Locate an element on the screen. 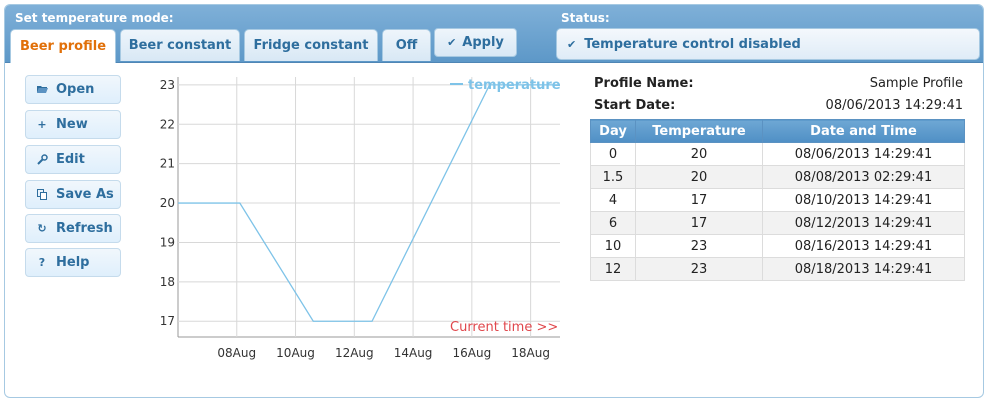 The height and width of the screenshot is (401, 990). legend-label: temperature is located at coordinates (514, 85).